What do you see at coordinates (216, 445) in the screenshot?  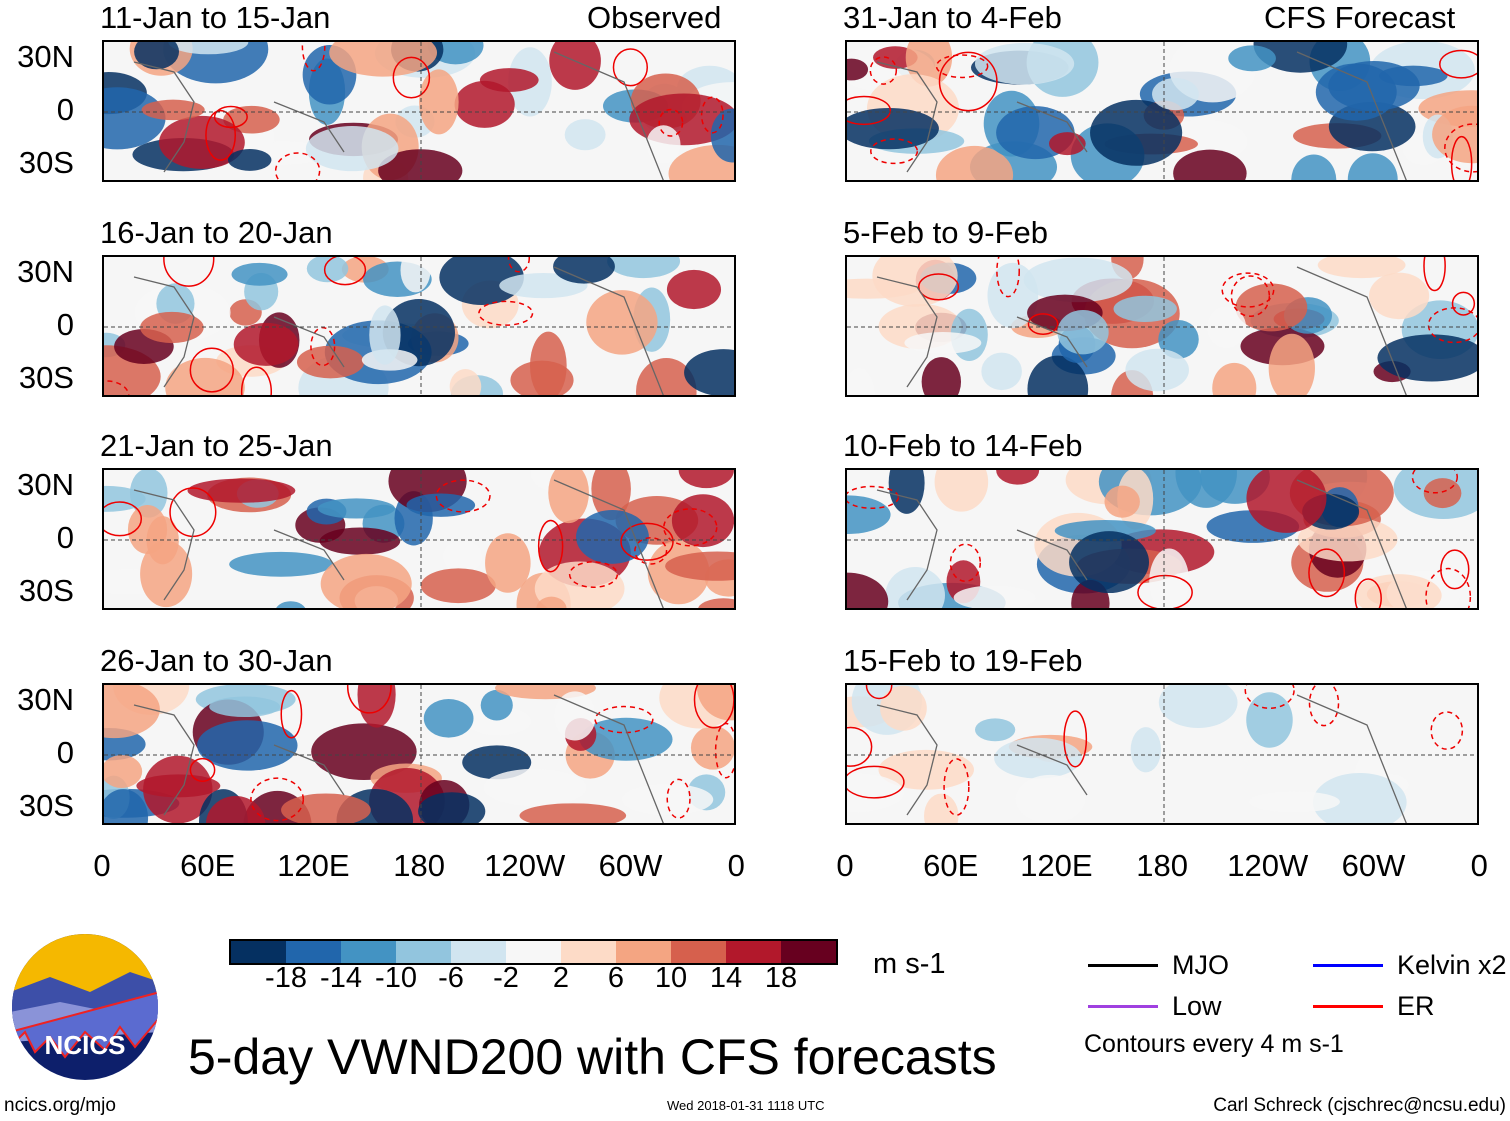 I see `panel-title: 21-Jan to 25-Jan` at bounding box center [216, 445].